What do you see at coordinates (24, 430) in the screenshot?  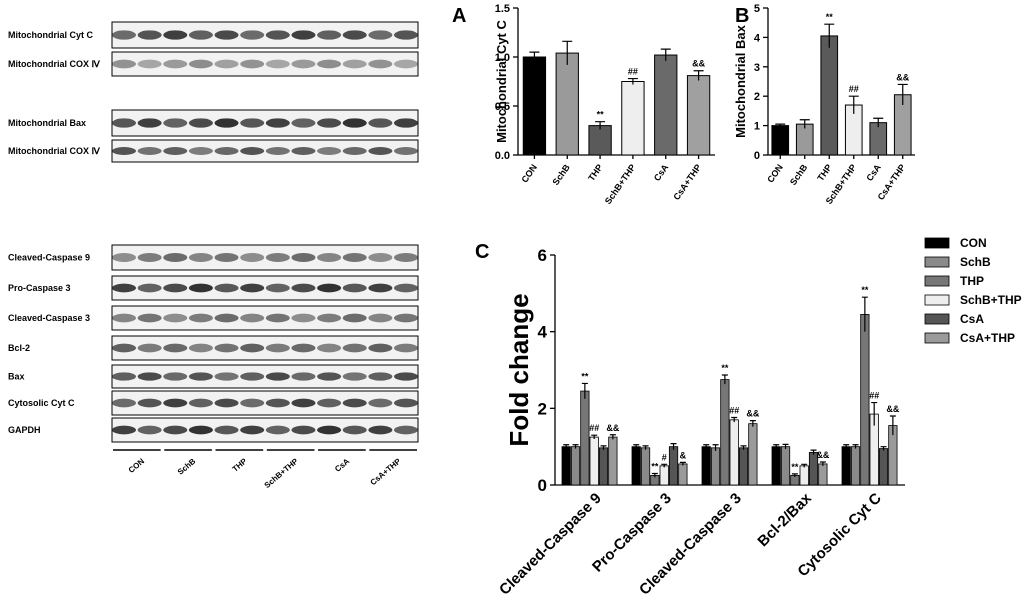 I see `blot-row-label: GAPDH` at bounding box center [24, 430].